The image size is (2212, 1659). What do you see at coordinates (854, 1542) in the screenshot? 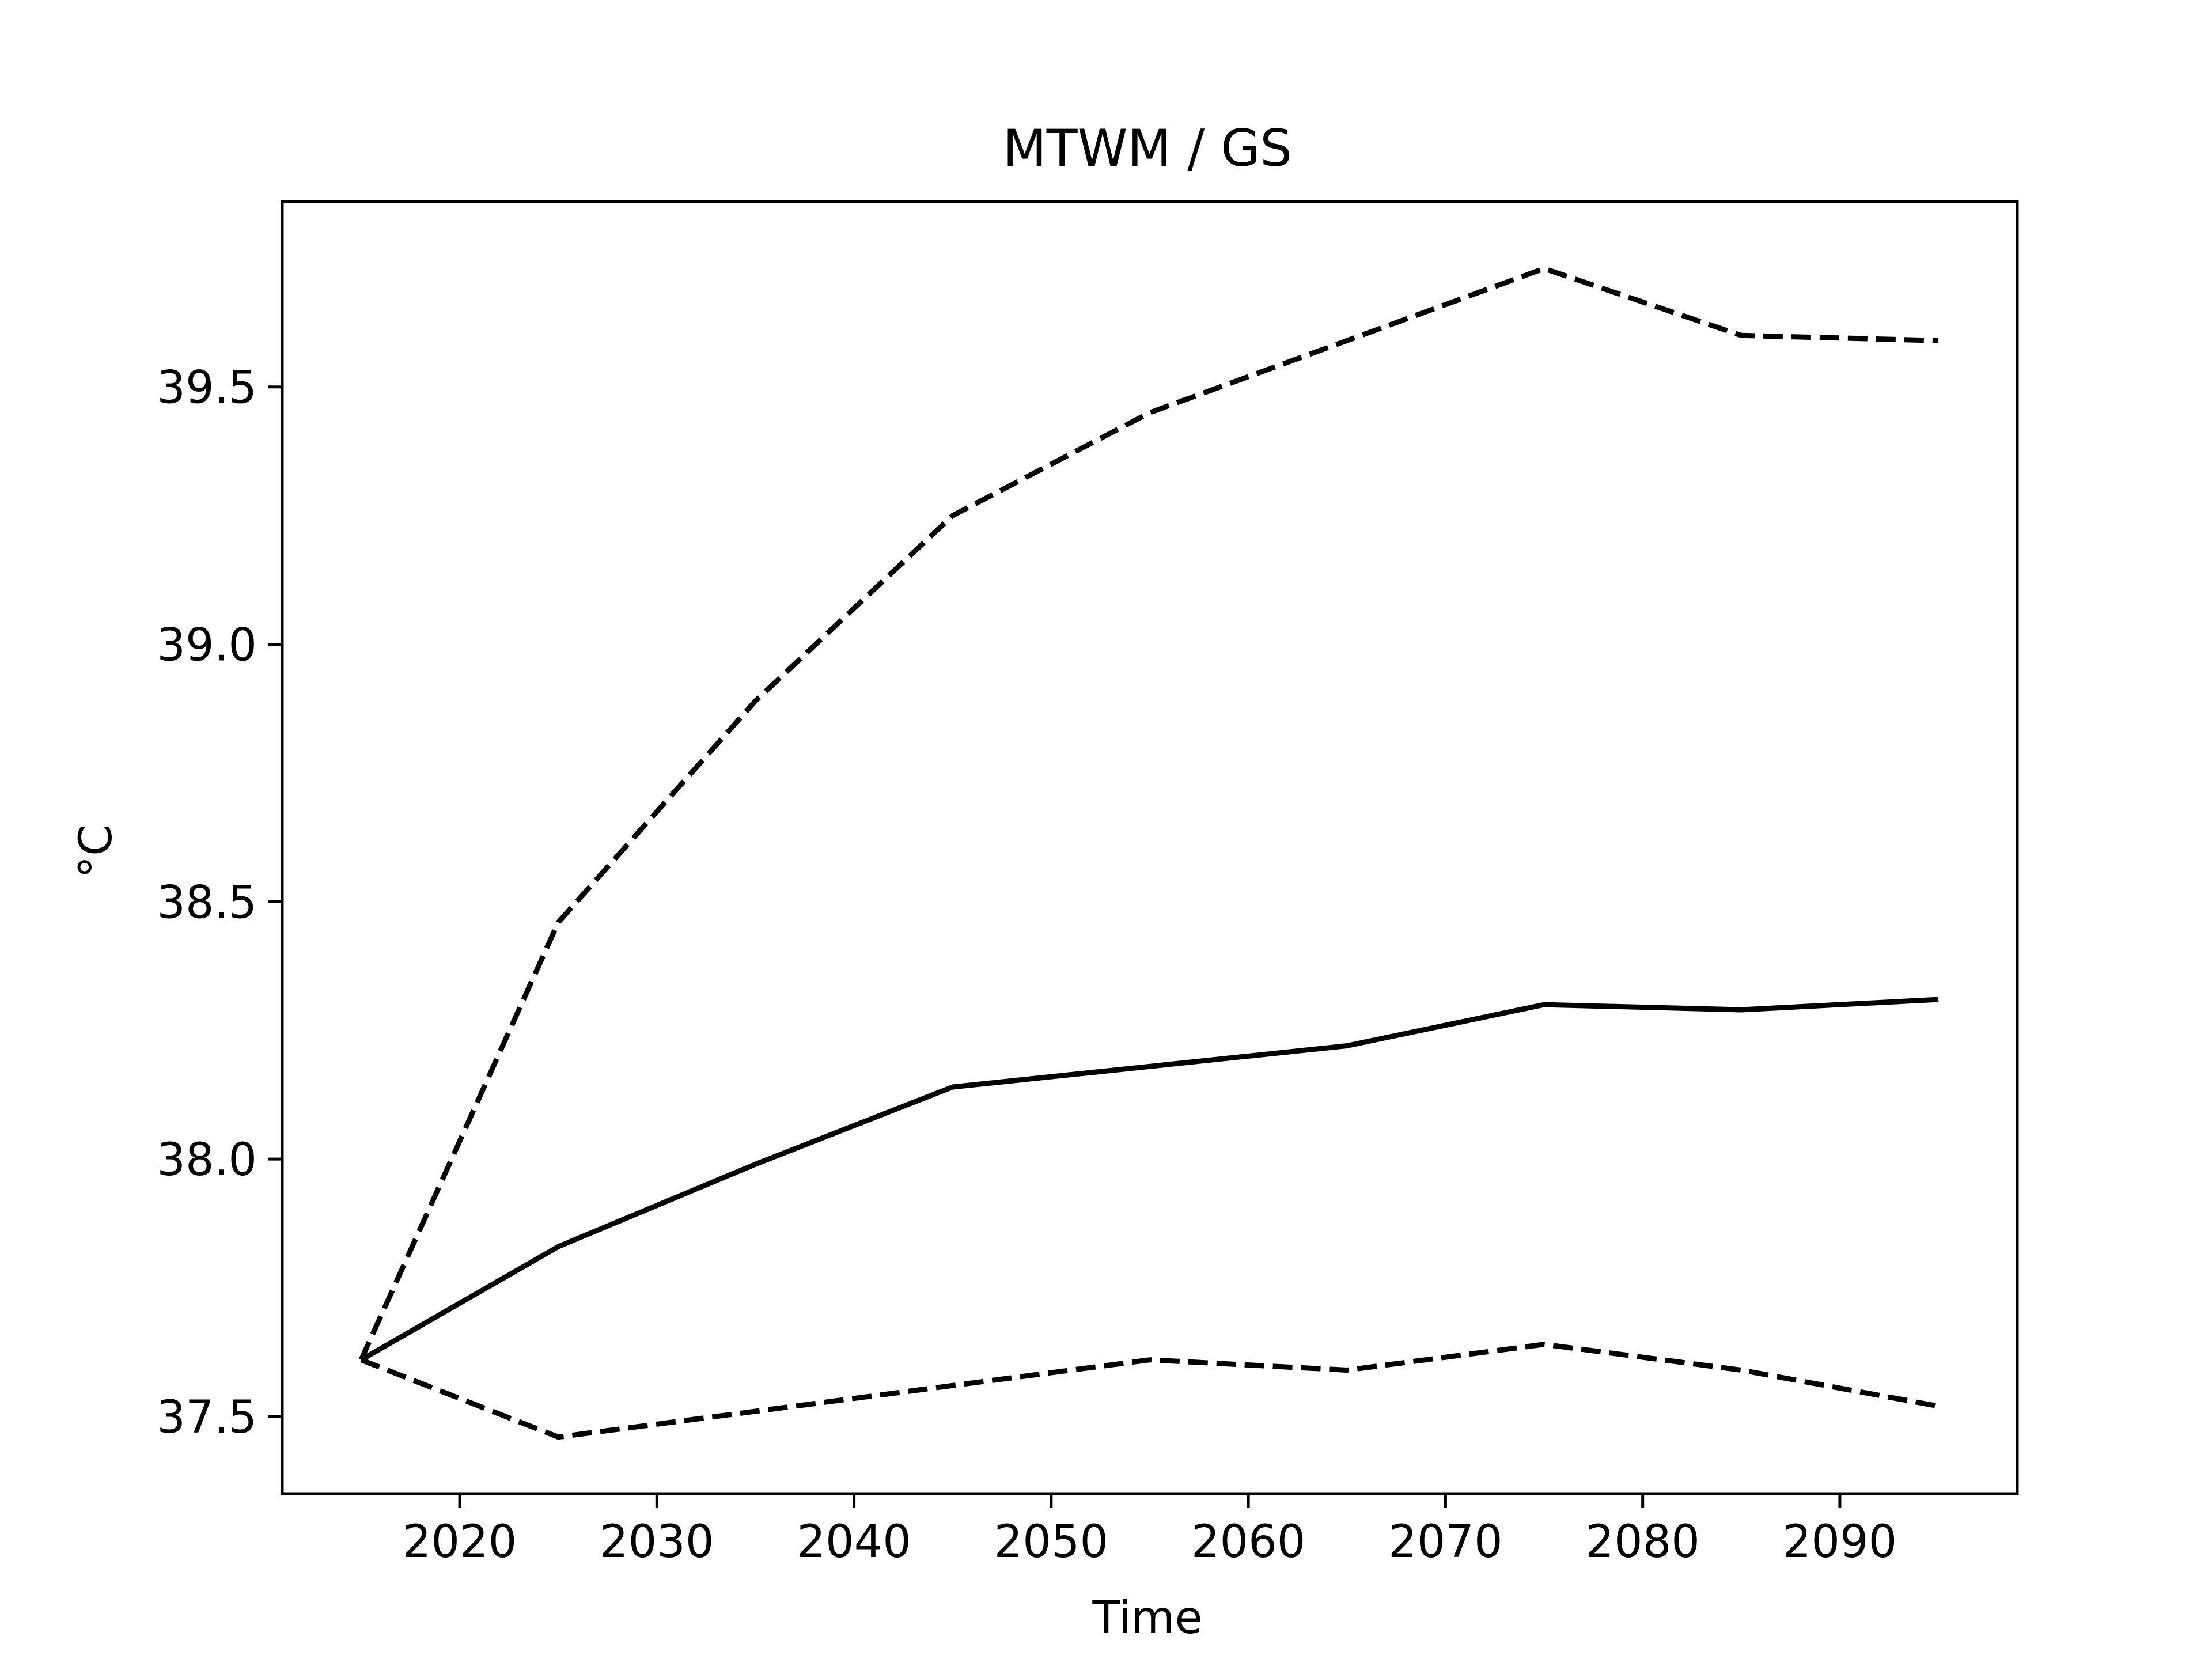
I see `x-tick-label: 2040` at bounding box center [854, 1542].